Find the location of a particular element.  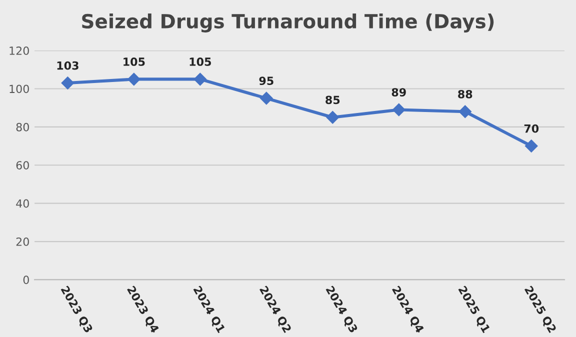

y-tick-label: 100 is located at coordinates (19, 89).